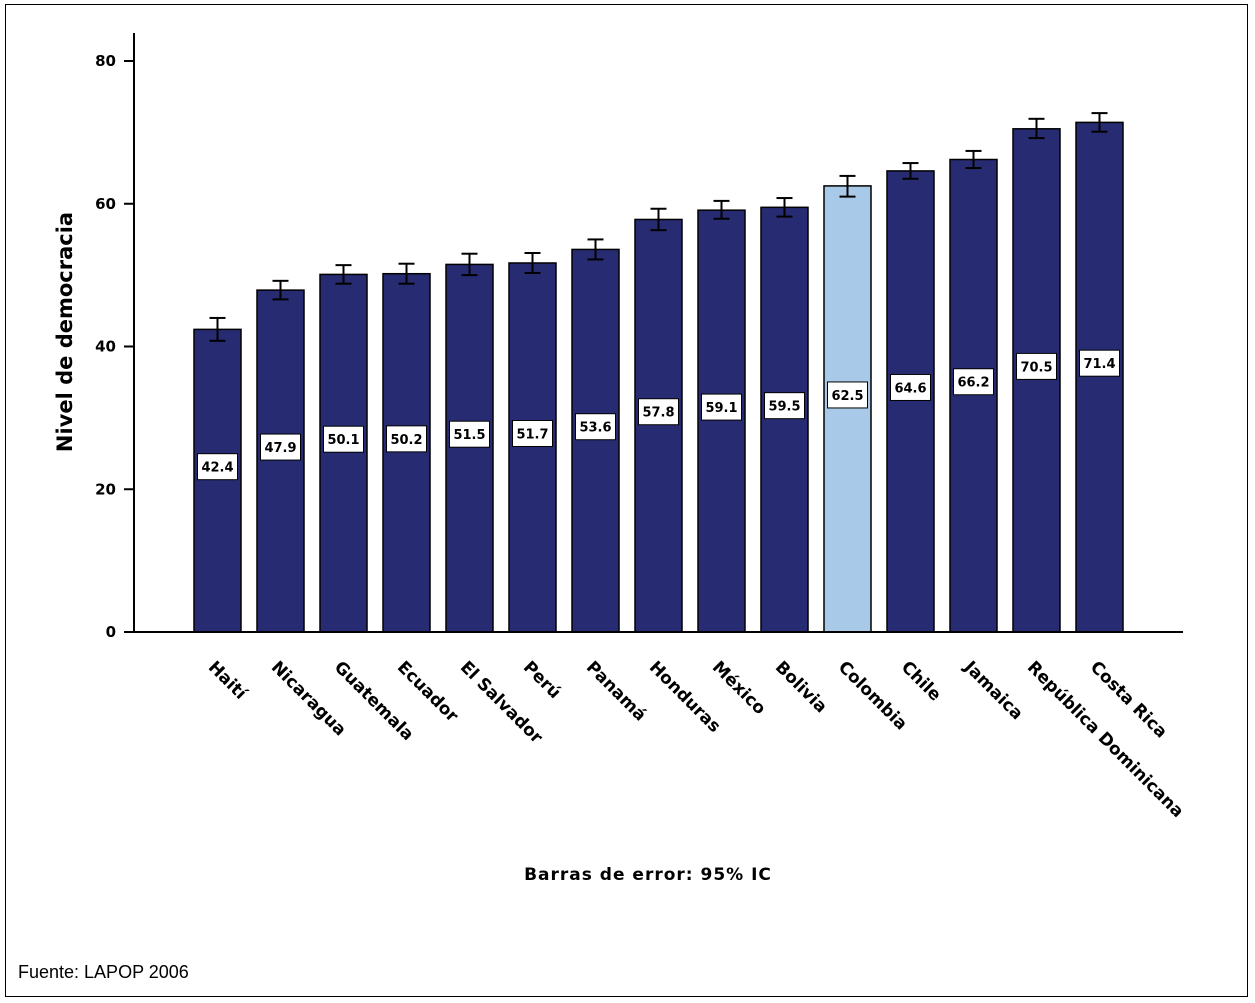 Image resolution: width=1255 pixels, height=1003 pixels. I want to click on y-ticks-layer: 0 20 40 60 80, so click(114, 346).